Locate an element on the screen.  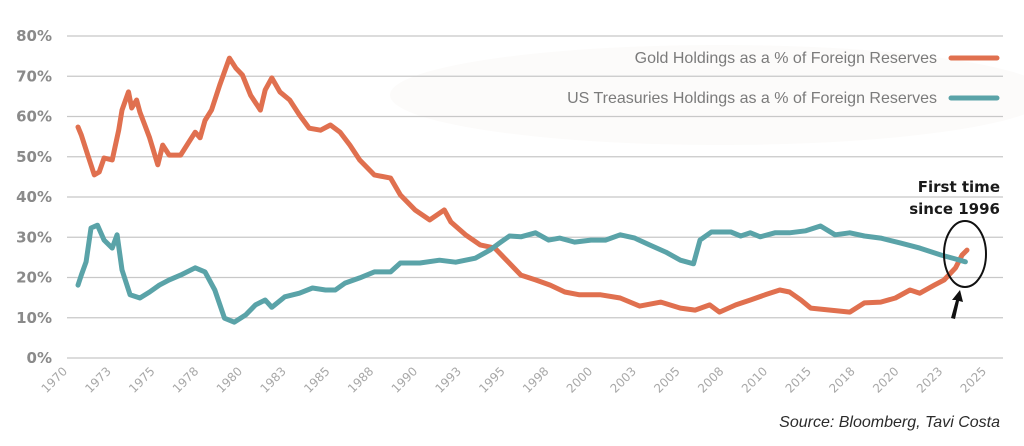
x-tick-label: 1980 is located at coordinates (229, 379).